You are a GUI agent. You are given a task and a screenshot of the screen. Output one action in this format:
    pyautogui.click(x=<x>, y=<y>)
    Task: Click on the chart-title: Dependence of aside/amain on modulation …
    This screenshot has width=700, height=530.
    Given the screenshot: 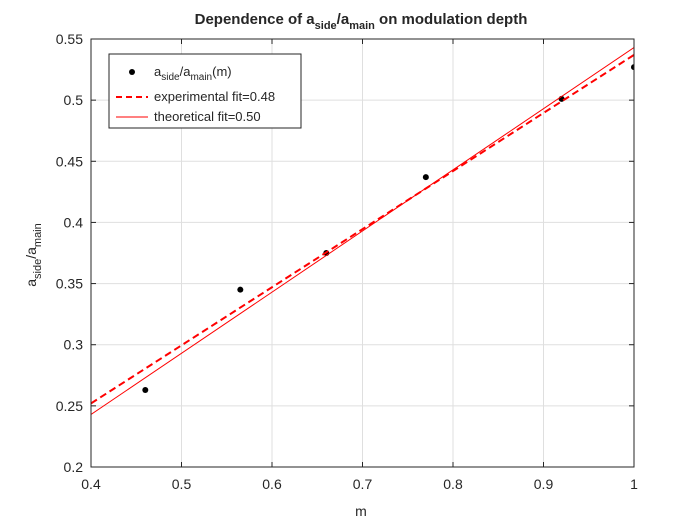 What is the action you would take?
    pyautogui.click(x=361, y=21)
    